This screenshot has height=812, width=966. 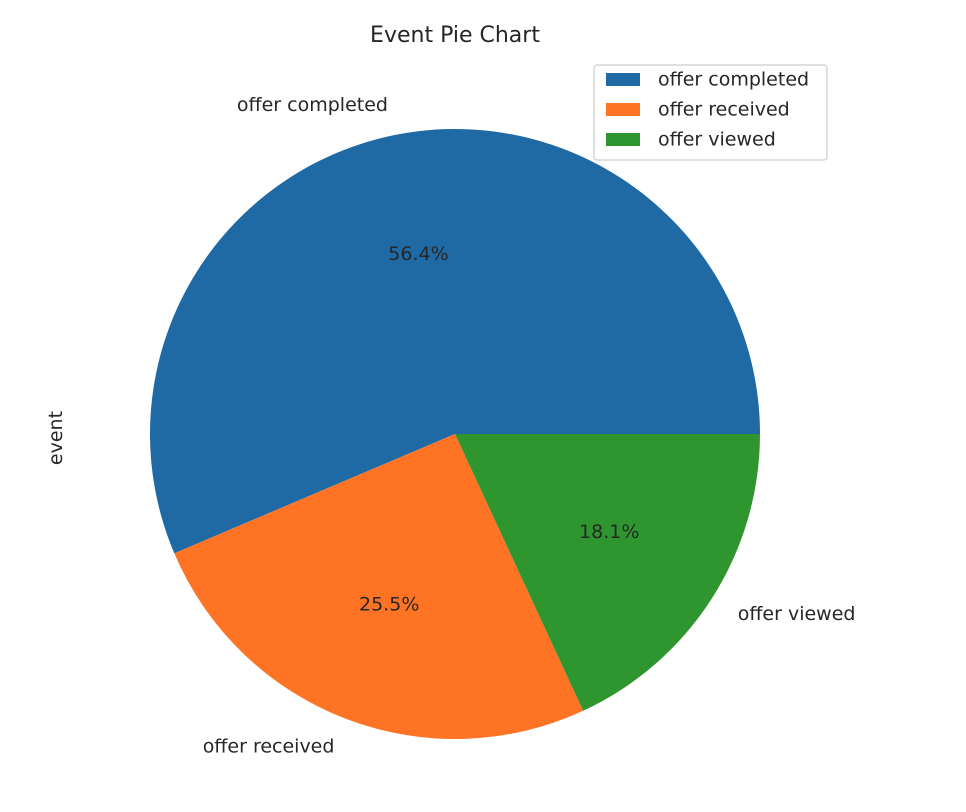 I want to click on legend-swatch-offer-received, so click(x=623, y=109).